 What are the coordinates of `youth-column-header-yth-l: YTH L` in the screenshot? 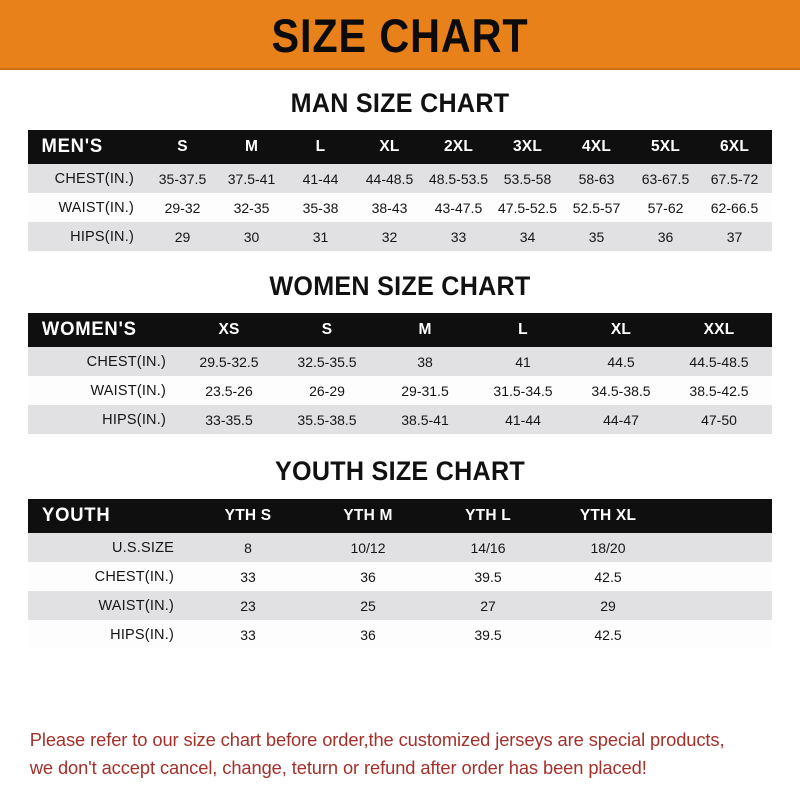 It's located at (488, 515).